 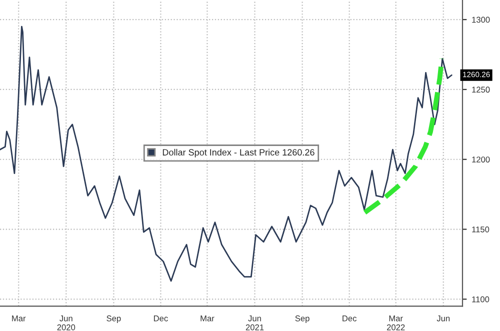 What do you see at coordinates (66, 323) in the screenshot?
I see `x-tick-label: Jun 2020` at bounding box center [66, 323].